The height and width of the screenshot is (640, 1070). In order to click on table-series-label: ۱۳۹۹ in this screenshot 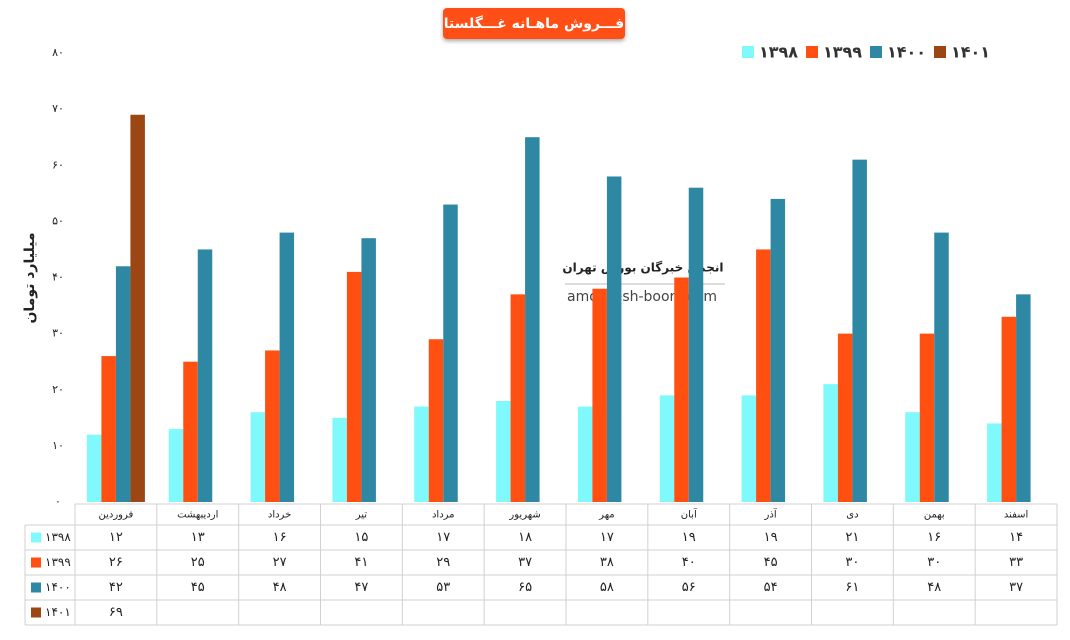, I will do `click(58, 562)`.